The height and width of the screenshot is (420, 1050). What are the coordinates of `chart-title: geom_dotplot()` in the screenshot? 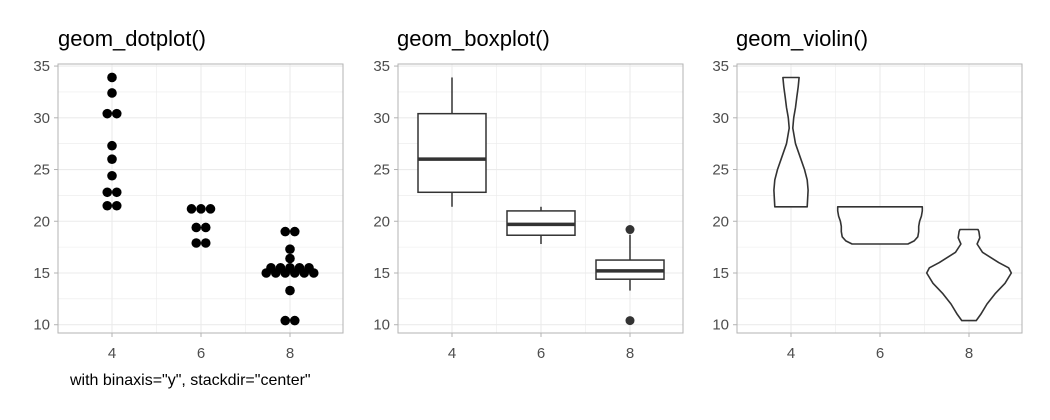 It's located at (132, 38).